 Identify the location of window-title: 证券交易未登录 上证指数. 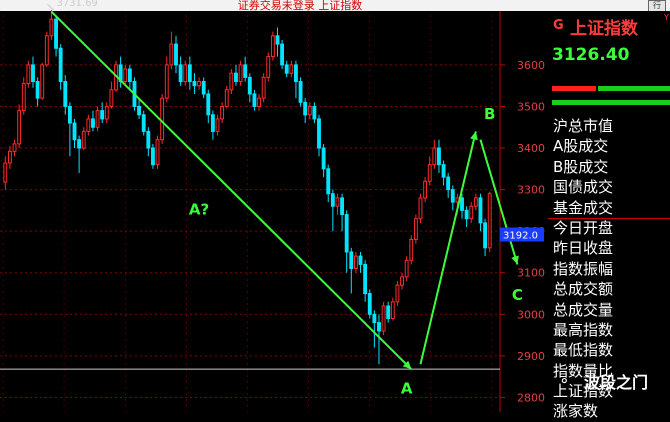
(300, 6).